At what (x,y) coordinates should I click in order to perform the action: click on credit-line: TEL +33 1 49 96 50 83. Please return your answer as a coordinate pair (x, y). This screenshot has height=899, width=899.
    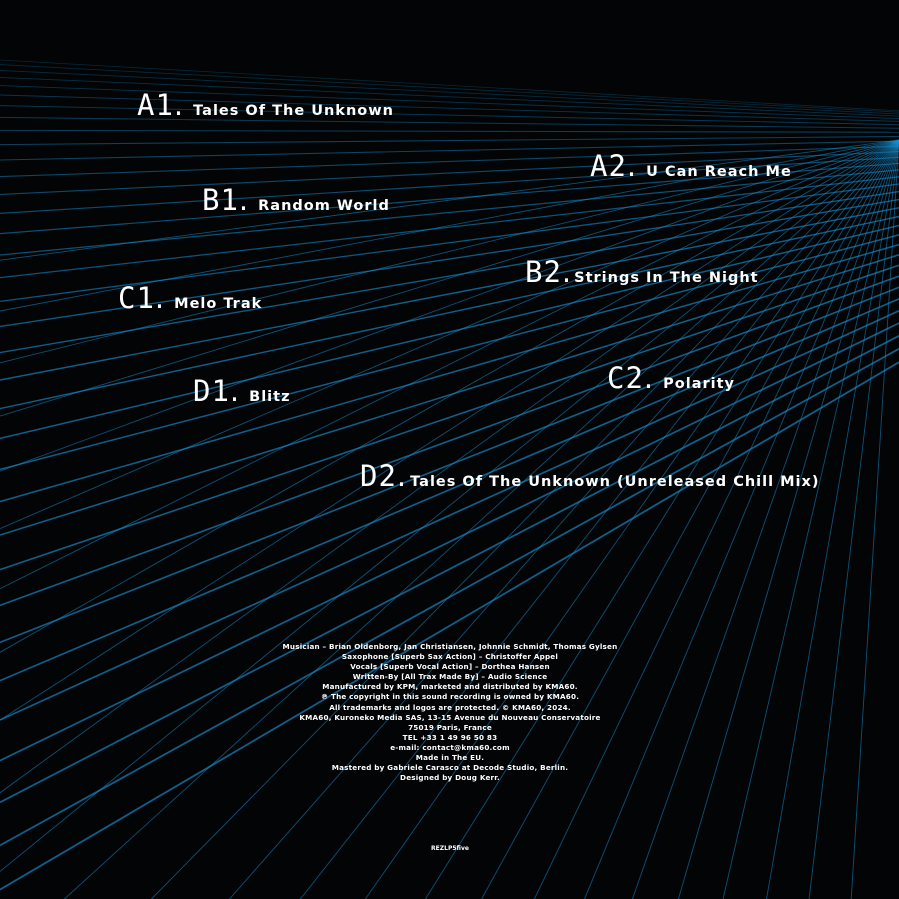
    Looking at the image, I should click on (450, 737).